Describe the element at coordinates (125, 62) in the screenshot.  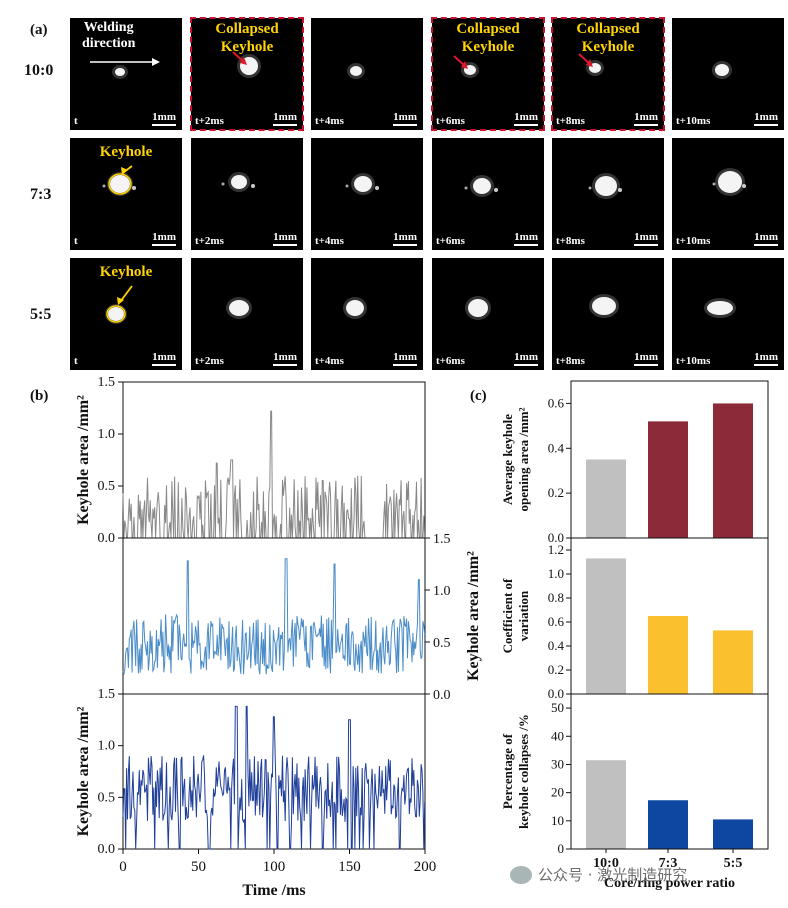
I see `direction-arrow-icon` at that location.